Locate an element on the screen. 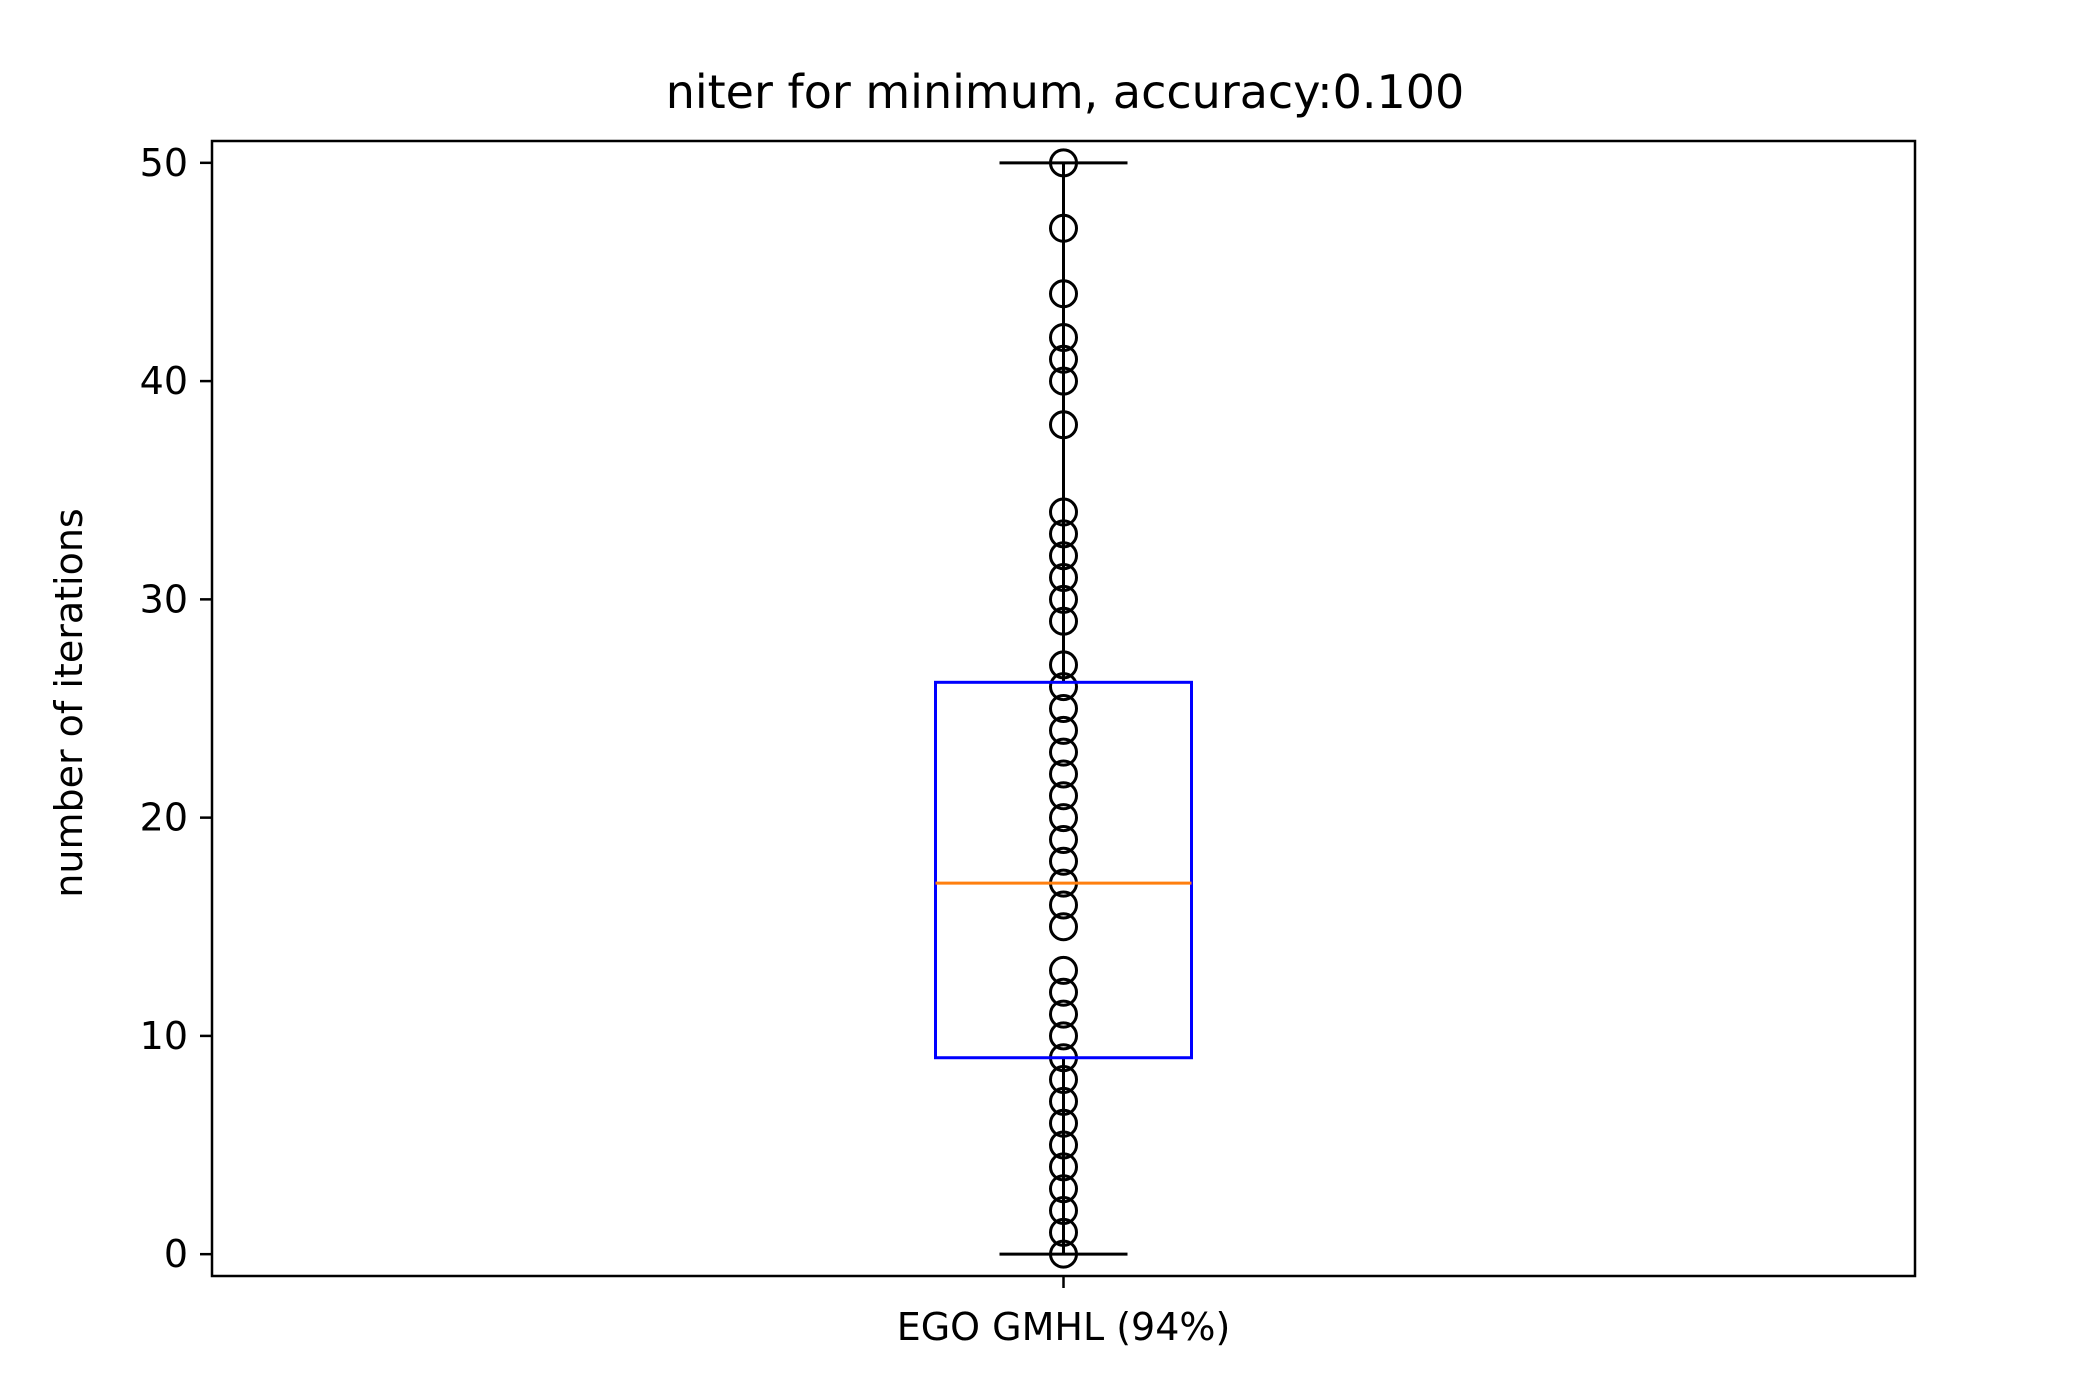  y-tick-label: 30 is located at coordinates (164, 599).